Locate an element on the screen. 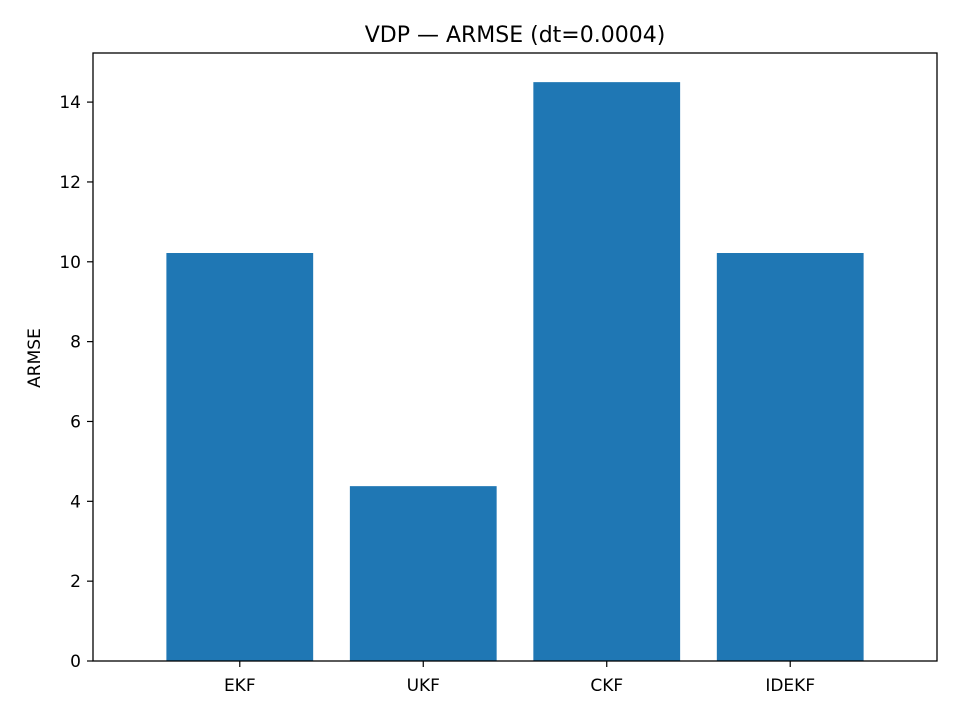 The width and height of the screenshot is (960, 720). bar-ckf is located at coordinates (607, 371).